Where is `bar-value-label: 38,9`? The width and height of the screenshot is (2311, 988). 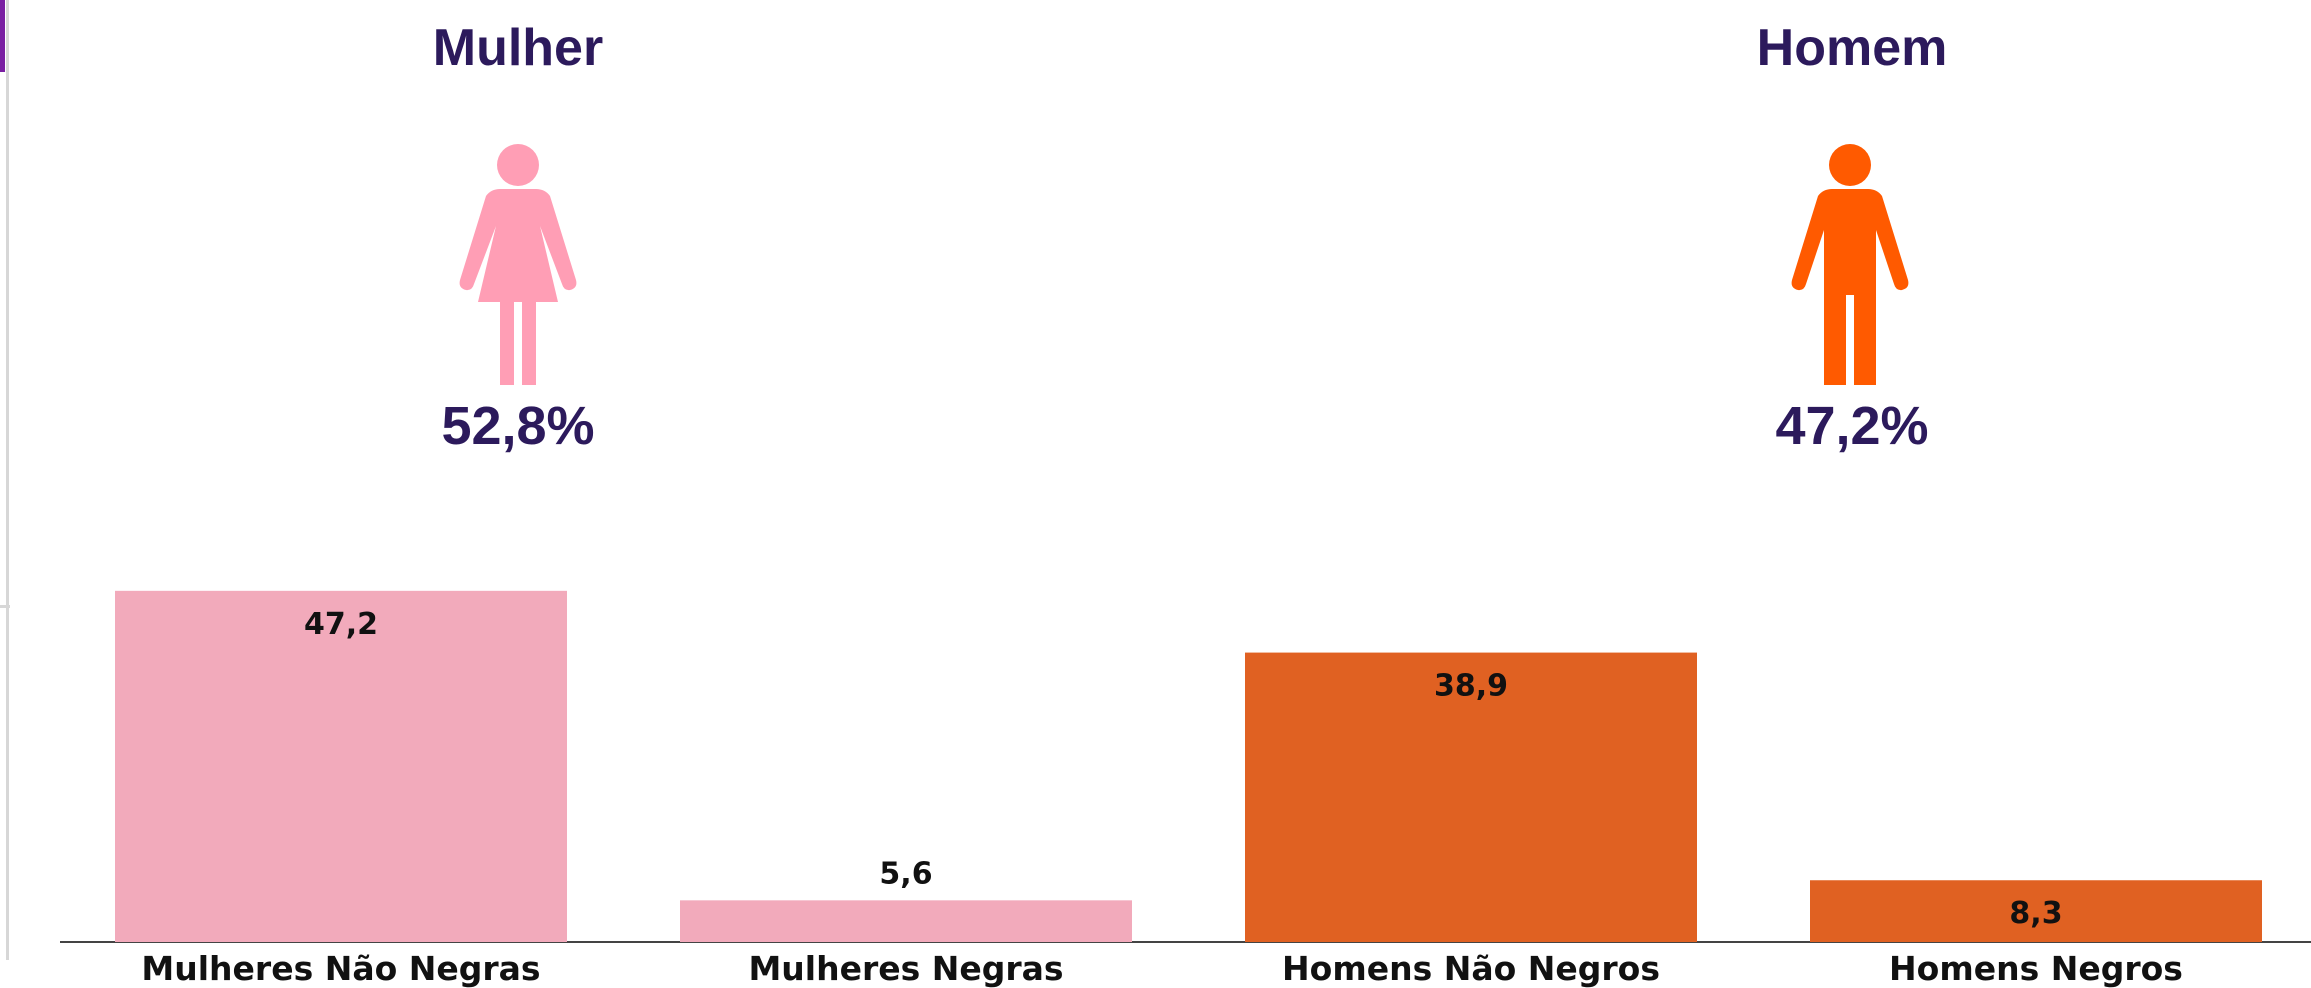
bar-value-label: 38,9 is located at coordinates (1471, 686).